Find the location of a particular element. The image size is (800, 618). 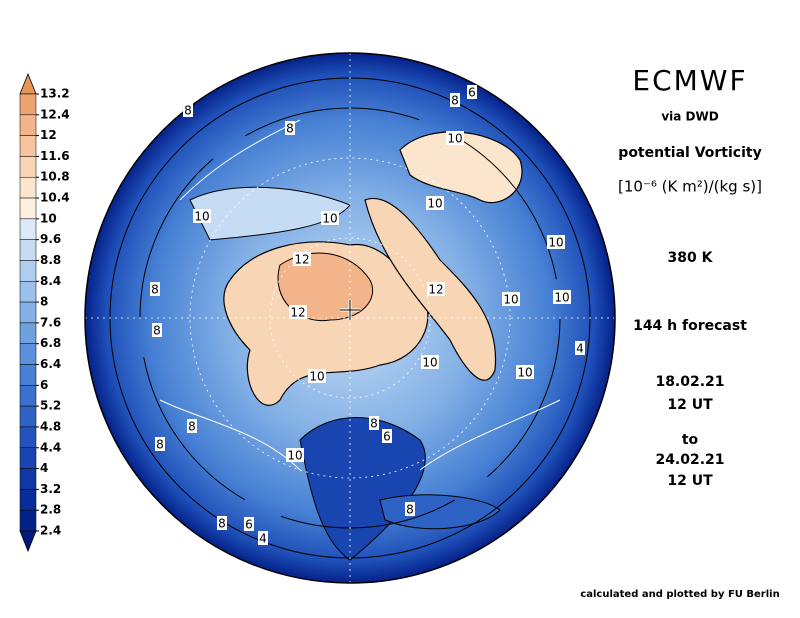

colorbar-label: 2.4 is located at coordinates (50, 531).